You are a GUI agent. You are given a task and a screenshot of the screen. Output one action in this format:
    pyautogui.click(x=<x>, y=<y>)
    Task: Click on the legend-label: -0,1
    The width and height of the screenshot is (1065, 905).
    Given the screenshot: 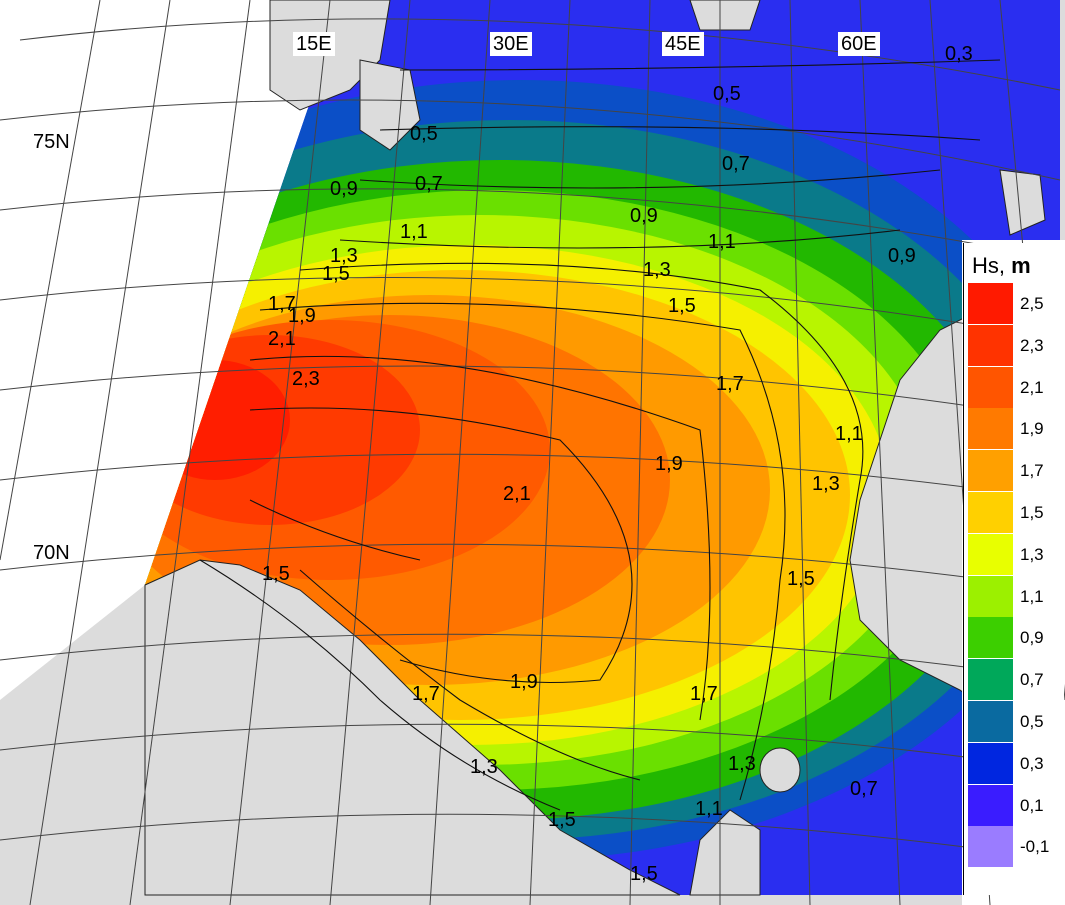 What is the action you would take?
    pyautogui.click(x=1035, y=847)
    